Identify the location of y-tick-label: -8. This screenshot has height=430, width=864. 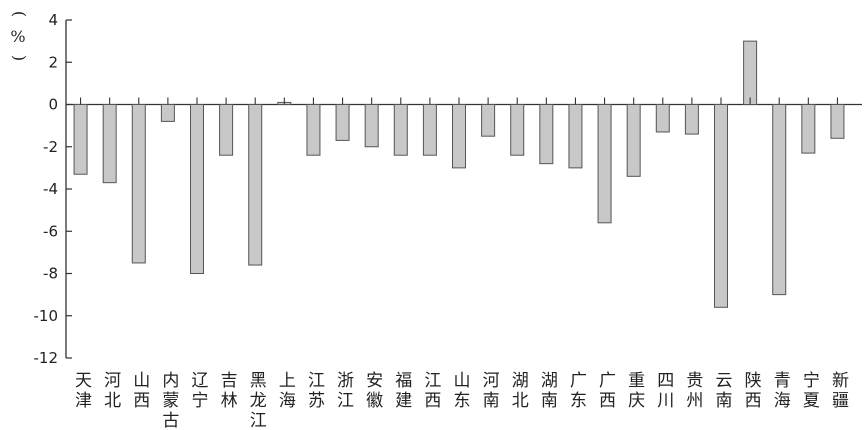
(50, 274).